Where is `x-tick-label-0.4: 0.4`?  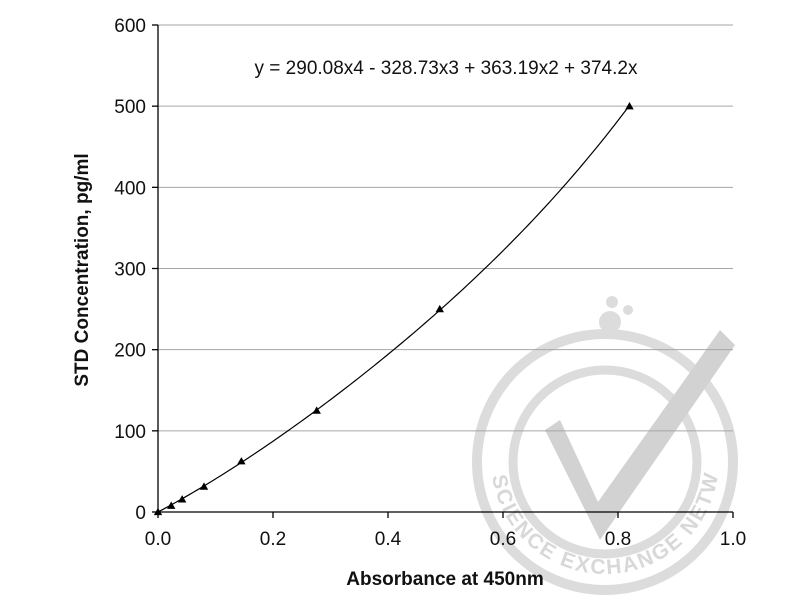 x-tick-label-0.4: 0.4 is located at coordinates (388, 539).